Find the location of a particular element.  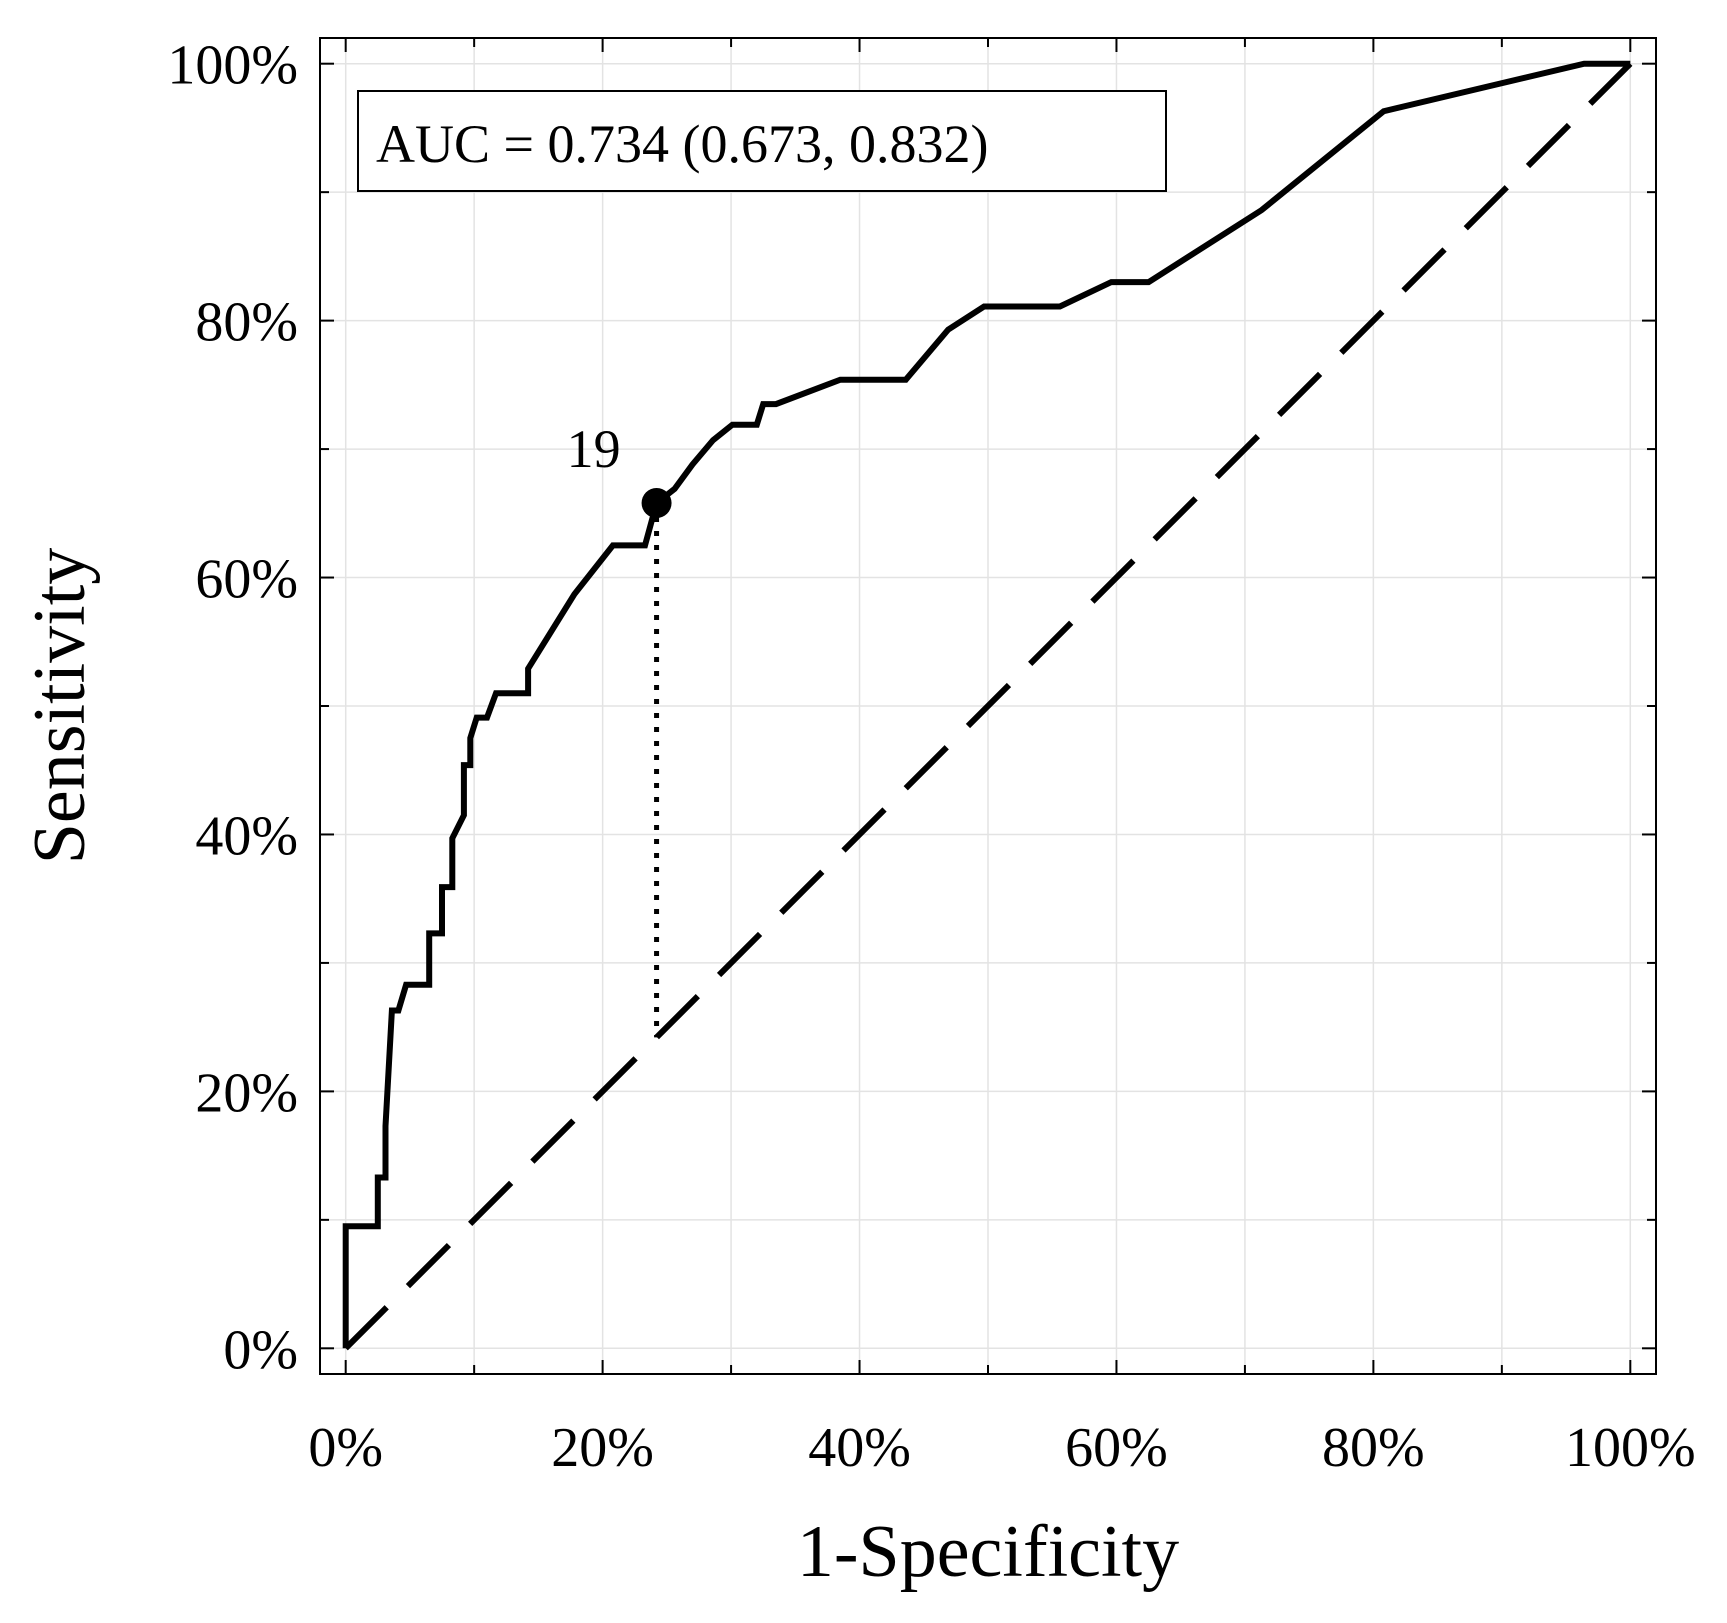

x-tick-label-100: 100% is located at coordinates (1630, 1448).